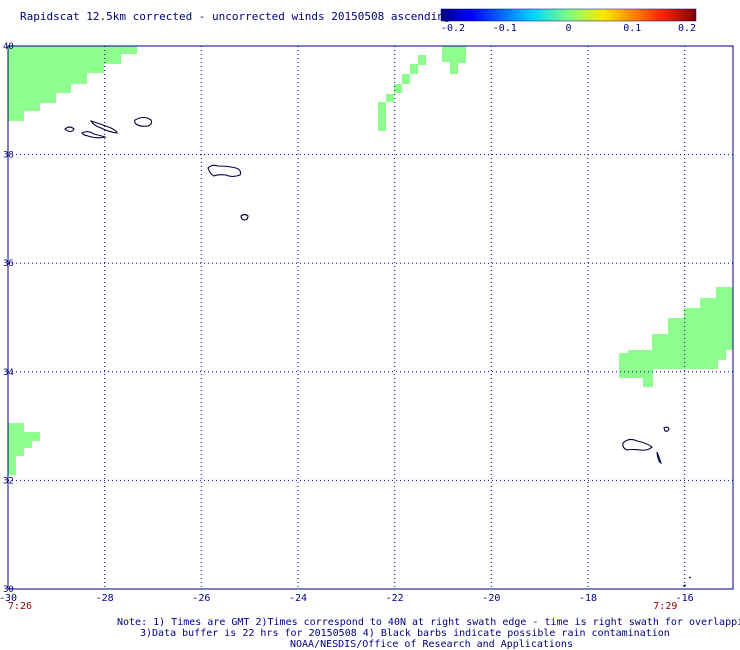  I want to click on longitude-tick-label: -20, so click(491, 598).